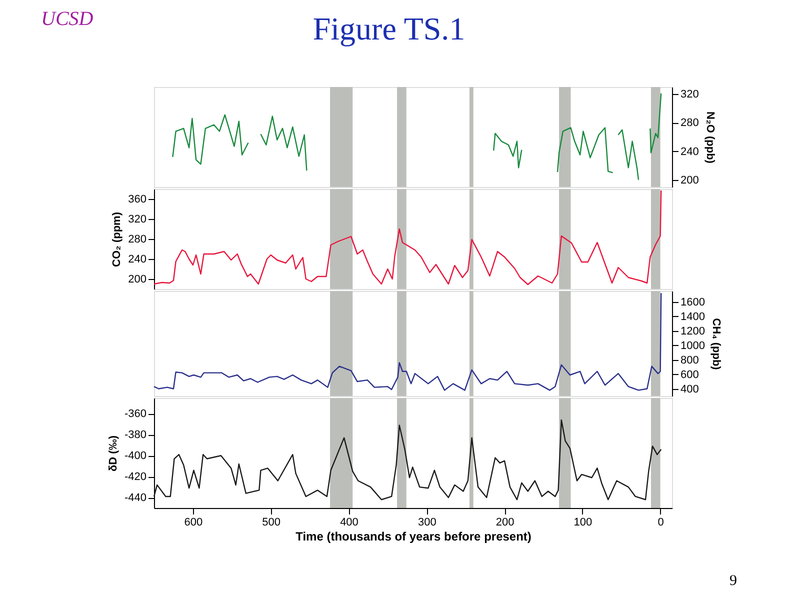 The image size is (786, 592). Describe the element at coordinates (414, 537) in the screenshot. I see `x-axis-title: Time (thousands of years before present)` at that location.